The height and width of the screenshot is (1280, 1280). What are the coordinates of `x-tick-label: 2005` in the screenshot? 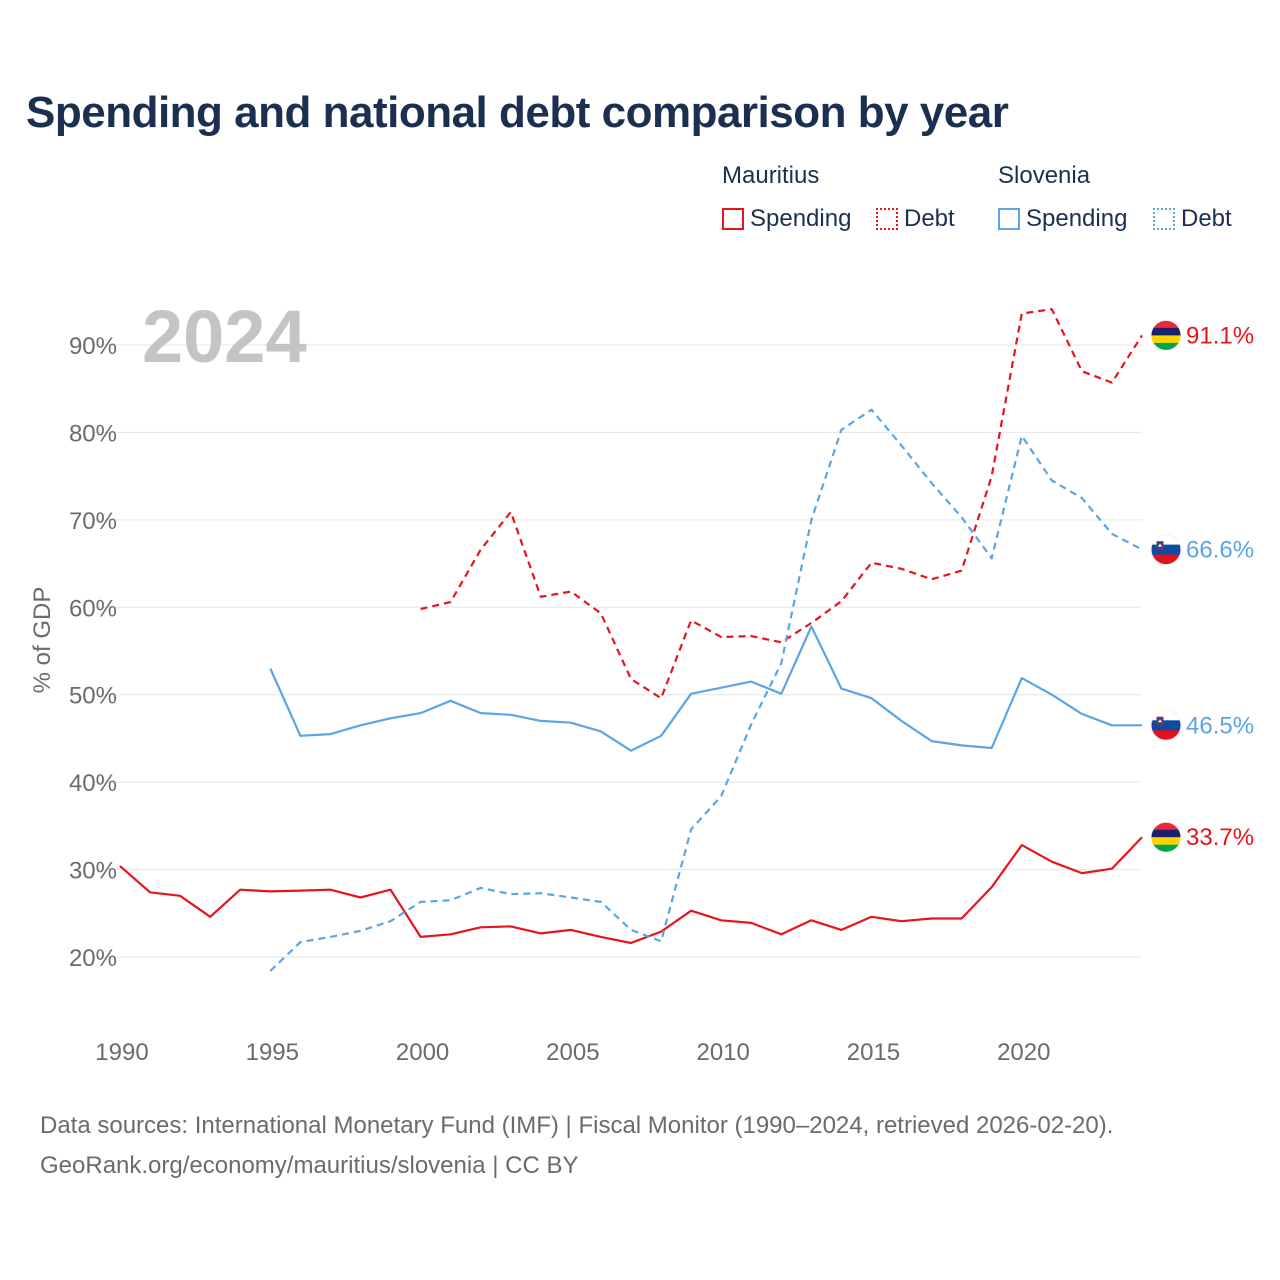 It's located at (572, 1052).